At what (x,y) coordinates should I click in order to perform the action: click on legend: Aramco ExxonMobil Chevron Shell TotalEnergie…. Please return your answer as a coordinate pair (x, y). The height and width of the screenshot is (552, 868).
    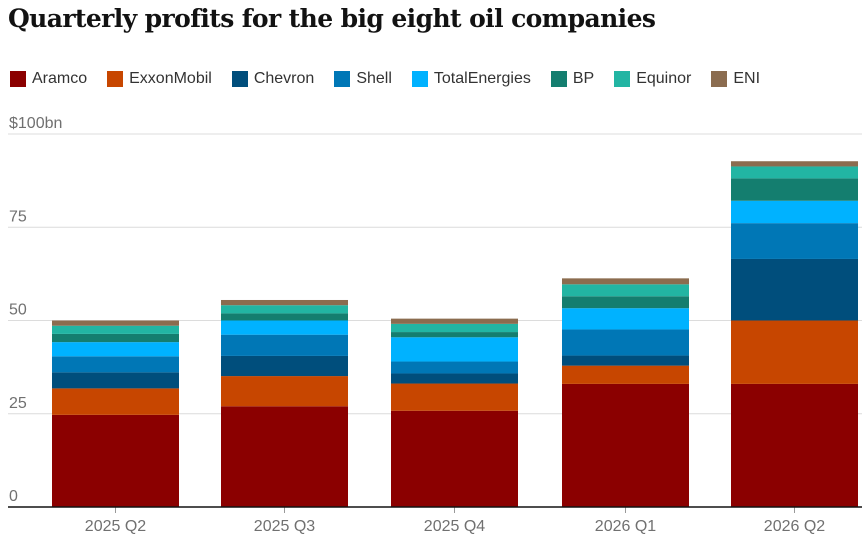
    Looking at the image, I should click on (395, 79).